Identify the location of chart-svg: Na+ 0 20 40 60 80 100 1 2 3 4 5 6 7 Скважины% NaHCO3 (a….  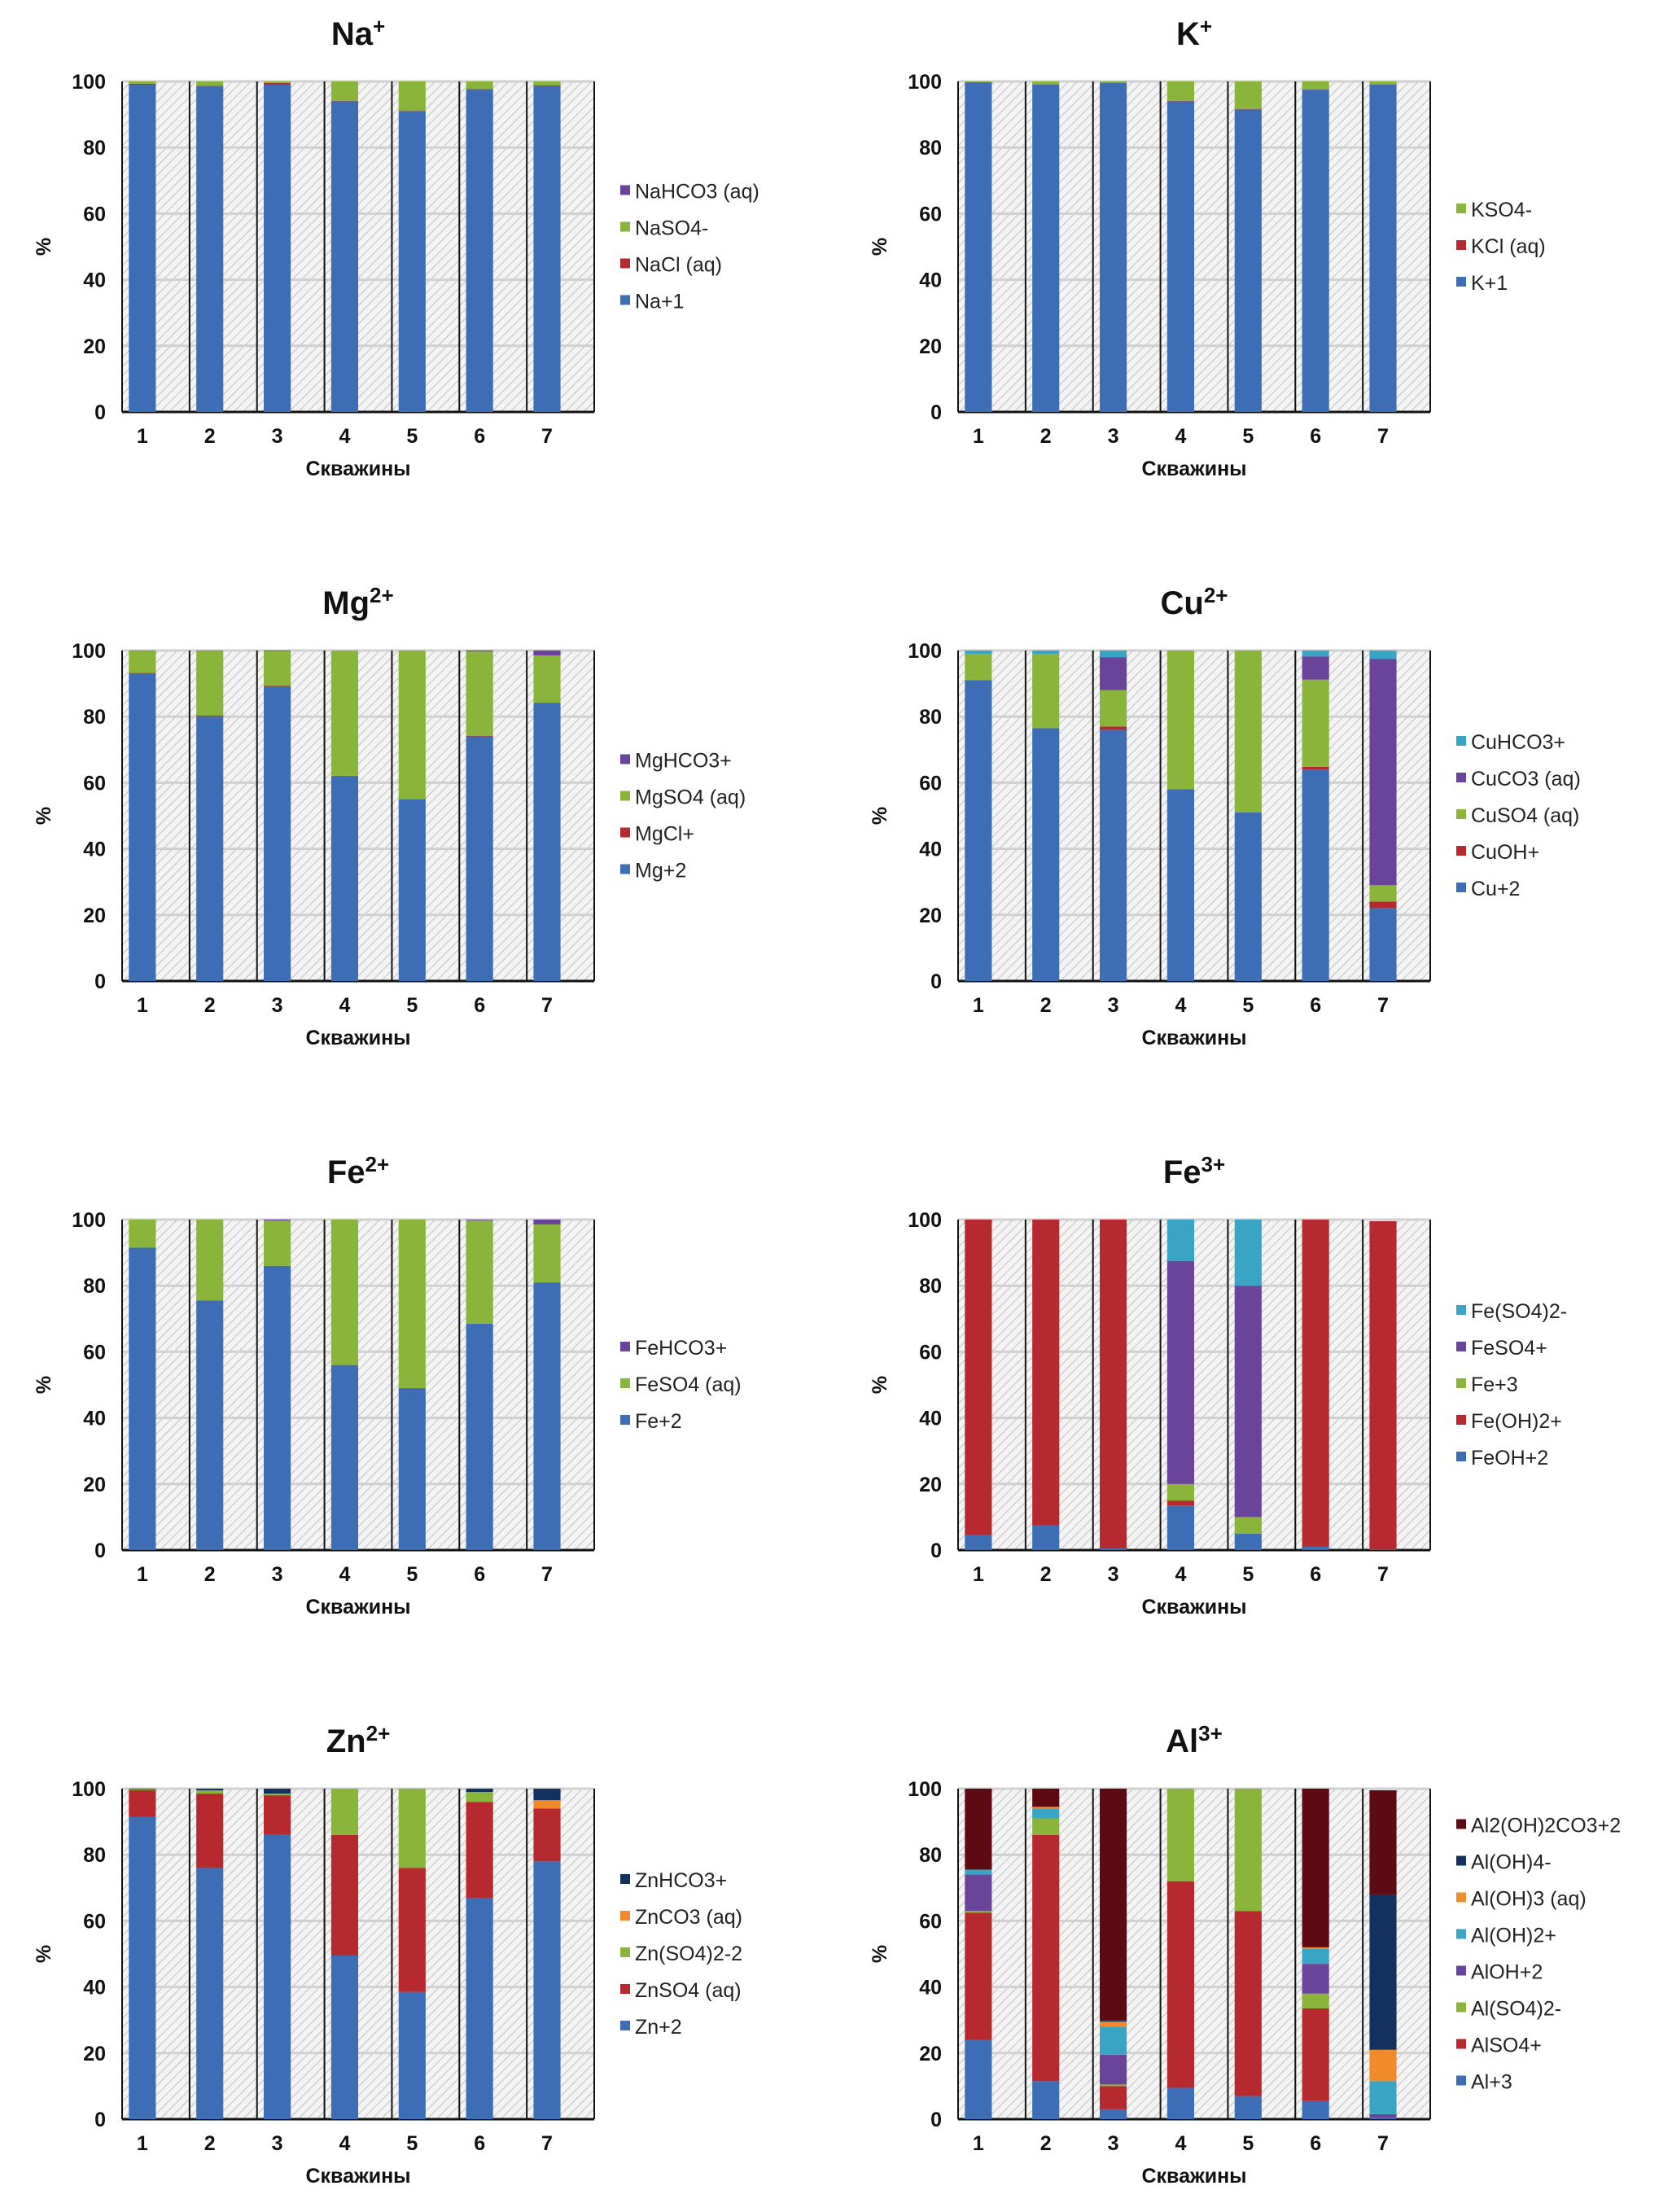
(396, 247).